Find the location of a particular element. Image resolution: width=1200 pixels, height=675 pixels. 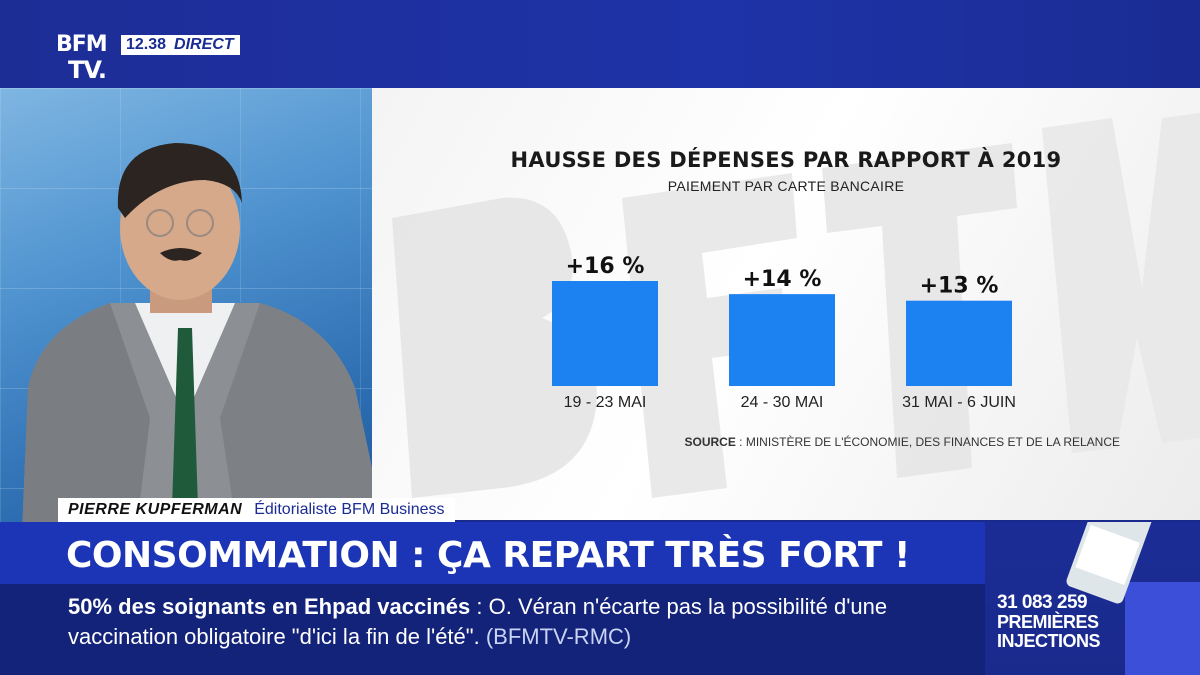

broadcast-time: 12.38 is located at coordinates (146, 44).